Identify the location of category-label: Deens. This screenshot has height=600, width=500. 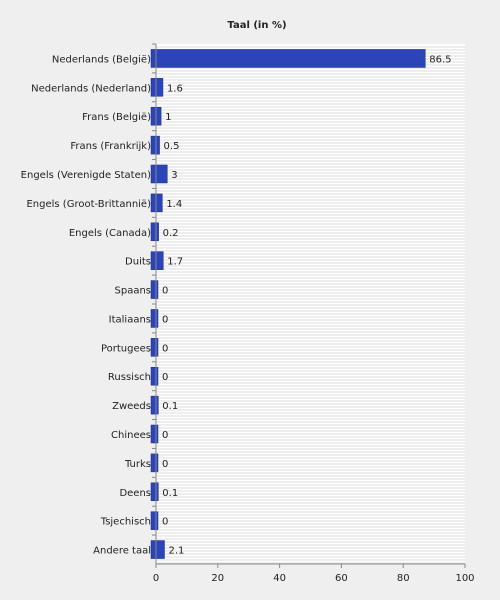
(135, 493).